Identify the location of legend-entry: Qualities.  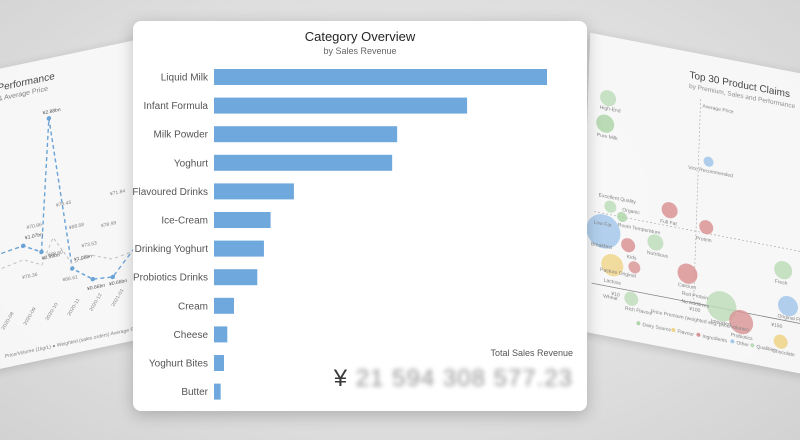
(766, 349).